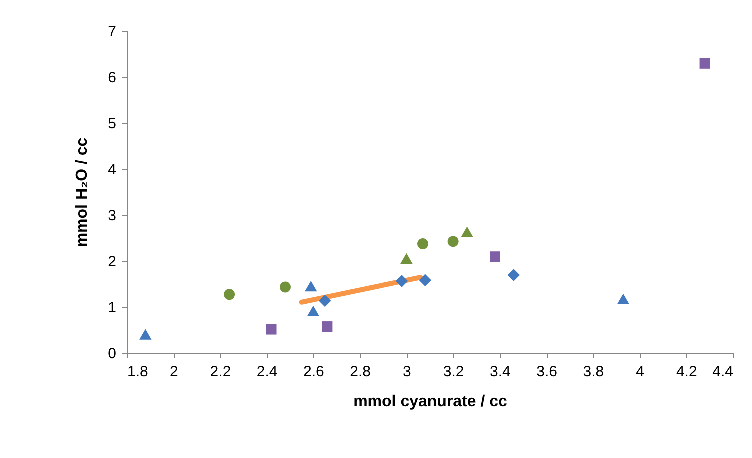 Image resolution: width=752 pixels, height=458 pixels. Describe the element at coordinates (314, 372) in the screenshot. I see `x-tick-label: 2.6` at that location.